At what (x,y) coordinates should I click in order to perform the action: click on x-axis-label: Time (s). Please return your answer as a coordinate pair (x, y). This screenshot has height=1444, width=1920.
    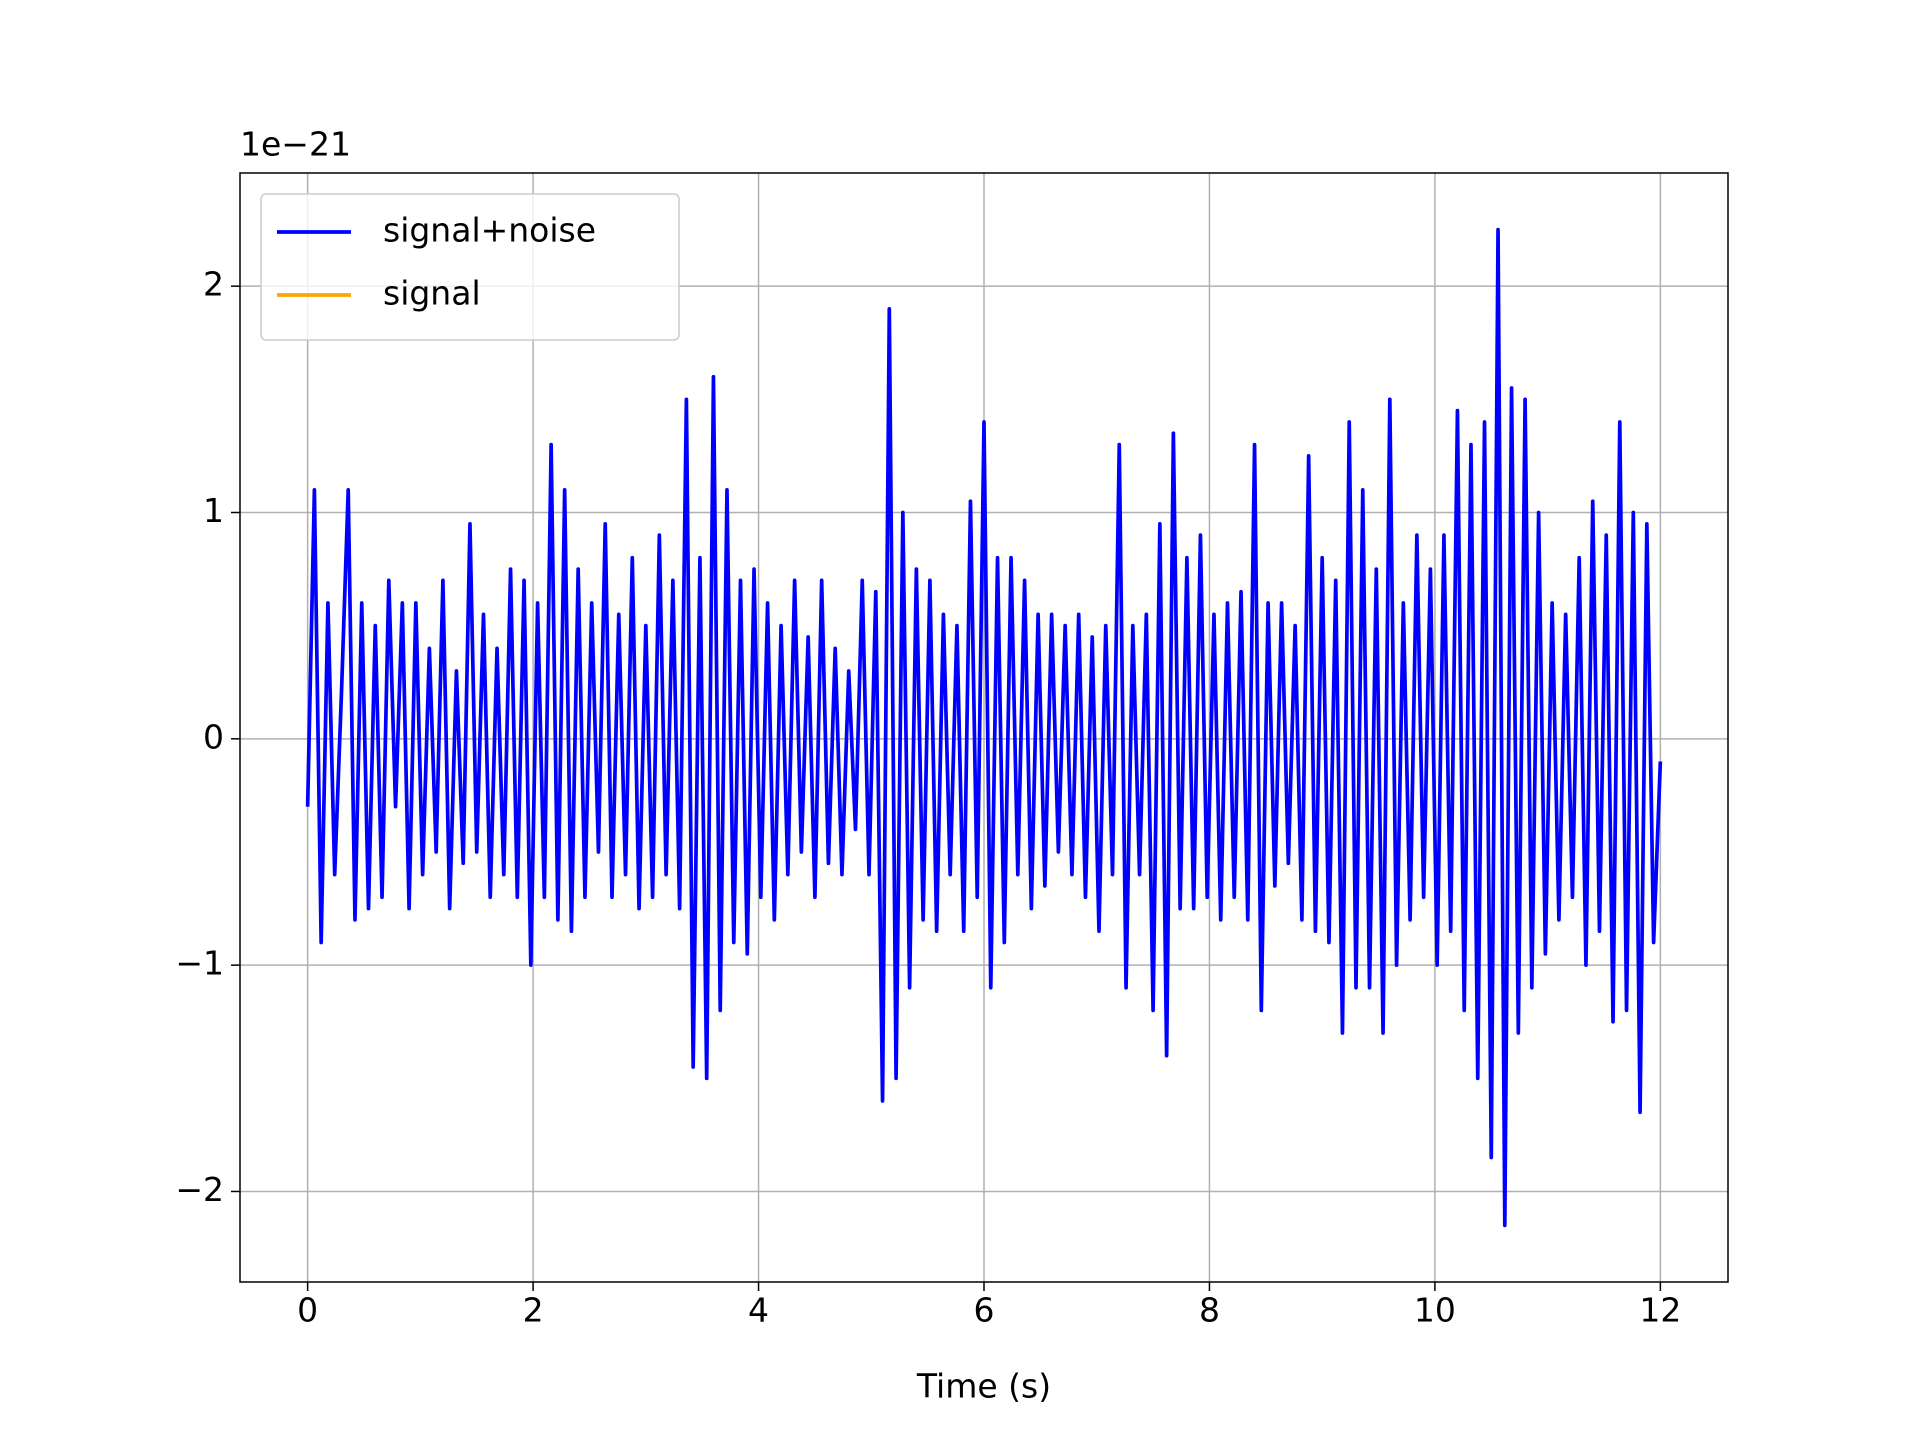
    Looking at the image, I should click on (983, 1386).